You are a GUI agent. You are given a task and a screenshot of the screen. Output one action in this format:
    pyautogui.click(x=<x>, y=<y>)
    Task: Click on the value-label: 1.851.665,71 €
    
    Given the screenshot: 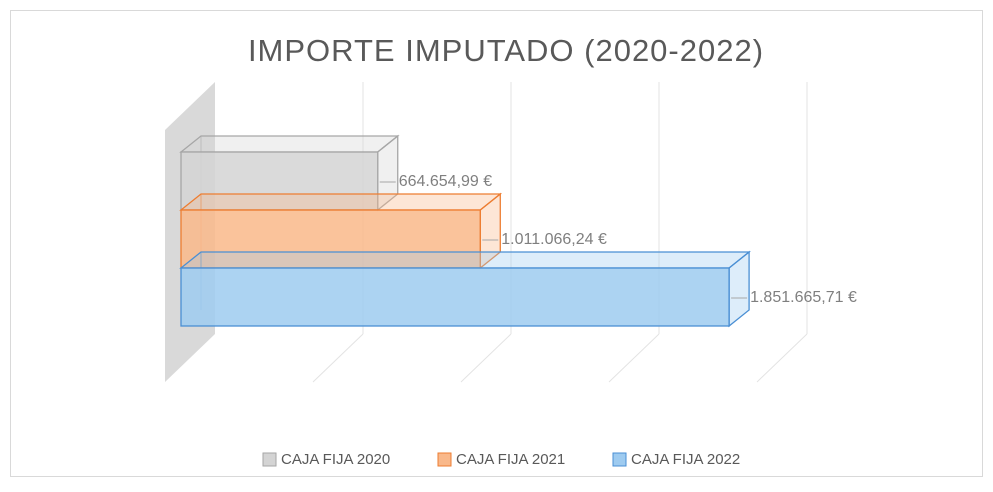 What is the action you would take?
    pyautogui.click(x=803, y=297)
    